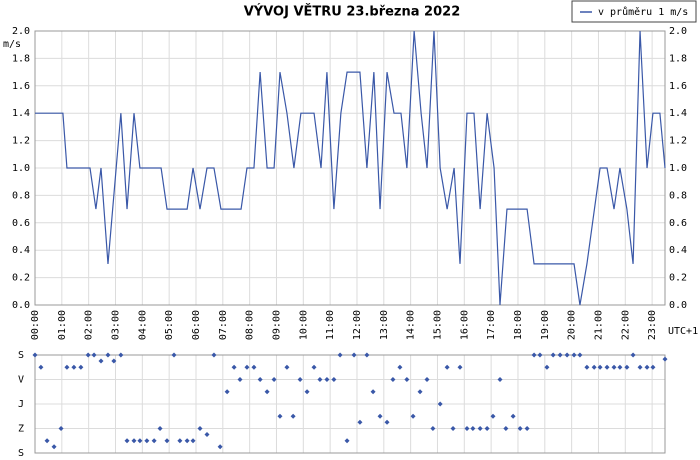 The width and height of the screenshot is (700, 460). Describe the element at coordinates (21, 278) in the screenshot. I see `y-tick-label: 0.2` at that location.